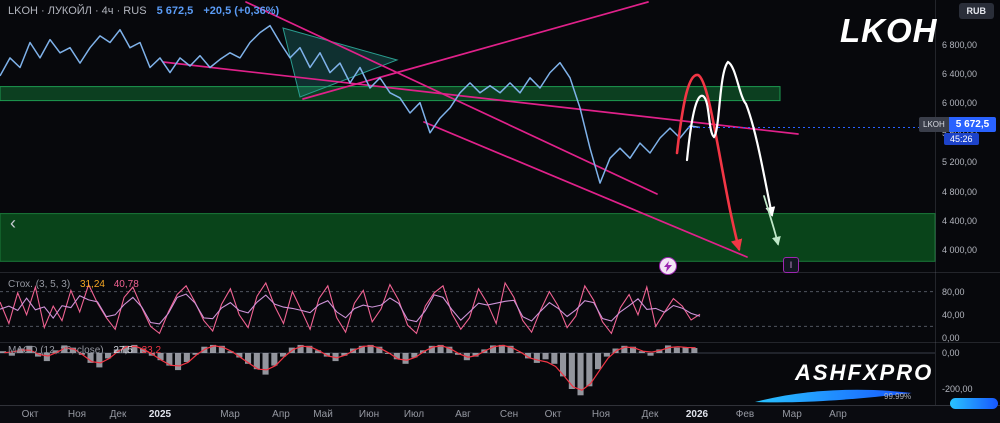 This screenshot has width=1000, height=423. What do you see at coordinates (791, 265) in the screenshot?
I see `idea-marker-icon: I` at bounding box center [791, 265].